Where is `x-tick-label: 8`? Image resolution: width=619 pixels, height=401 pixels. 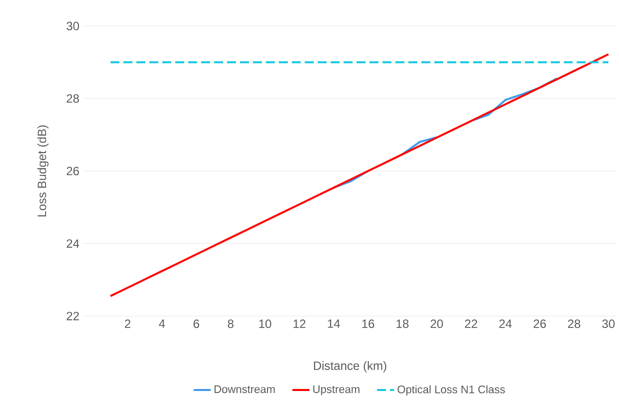
x-tick-label: 8 is located at coordinates (231, 324).